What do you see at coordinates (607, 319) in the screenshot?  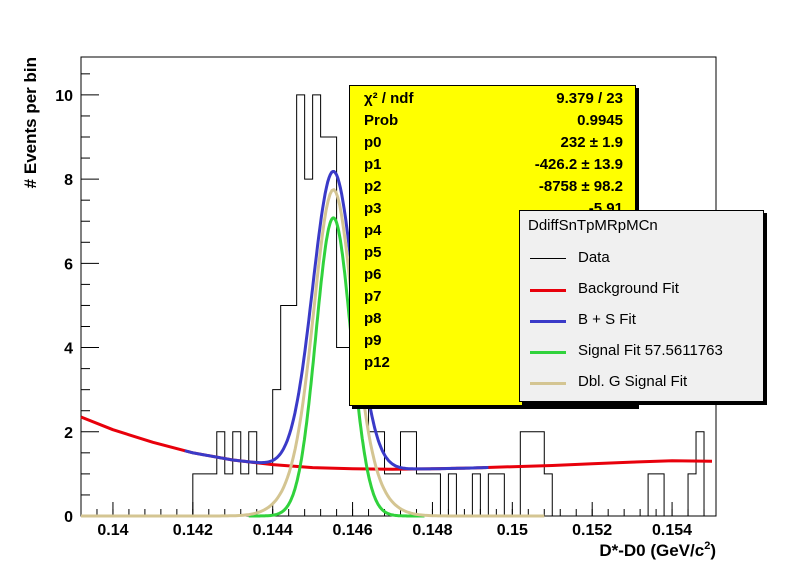 I see `legend-label: B + S Fit` at bounding box center [607, 319].